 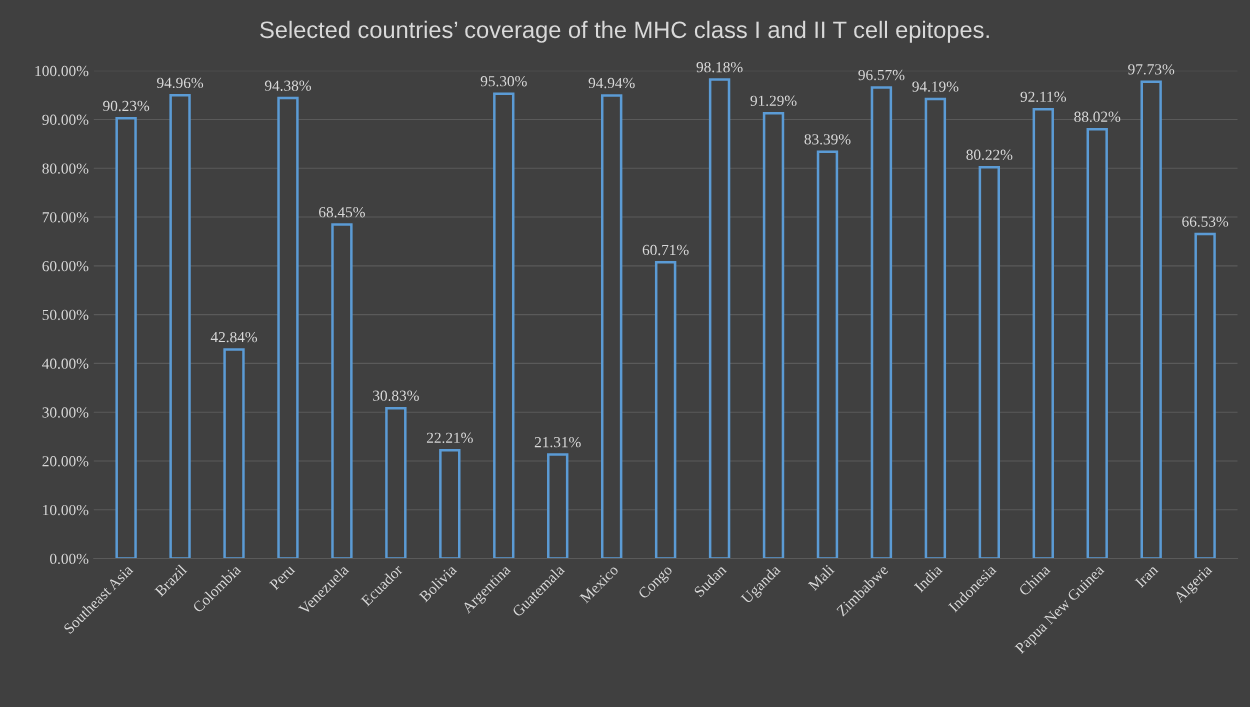 What do you see at coordinates (773, 100) in the screenshot?
I see `data-label: 91.29%` at bounding box center [773, 100].